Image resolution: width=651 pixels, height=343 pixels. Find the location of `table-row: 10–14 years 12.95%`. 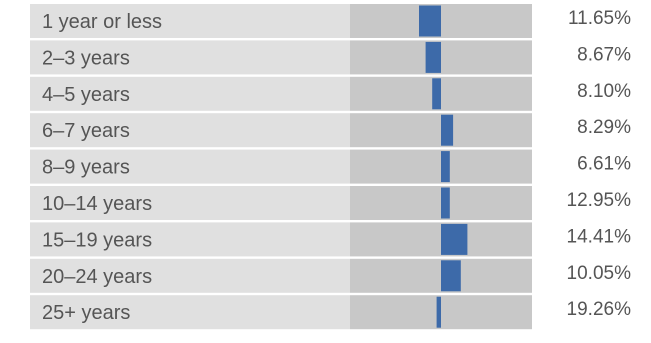

table-row: 10–14 years 12.95% is located at coordinates (330, 203).